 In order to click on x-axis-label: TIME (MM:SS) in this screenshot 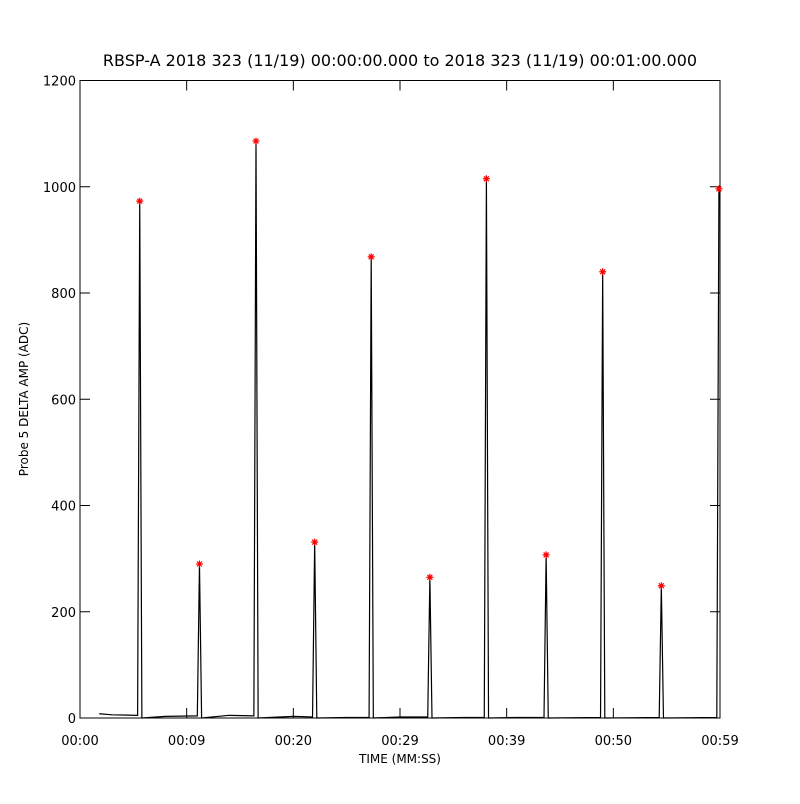, I will do `click(399, 759)`.